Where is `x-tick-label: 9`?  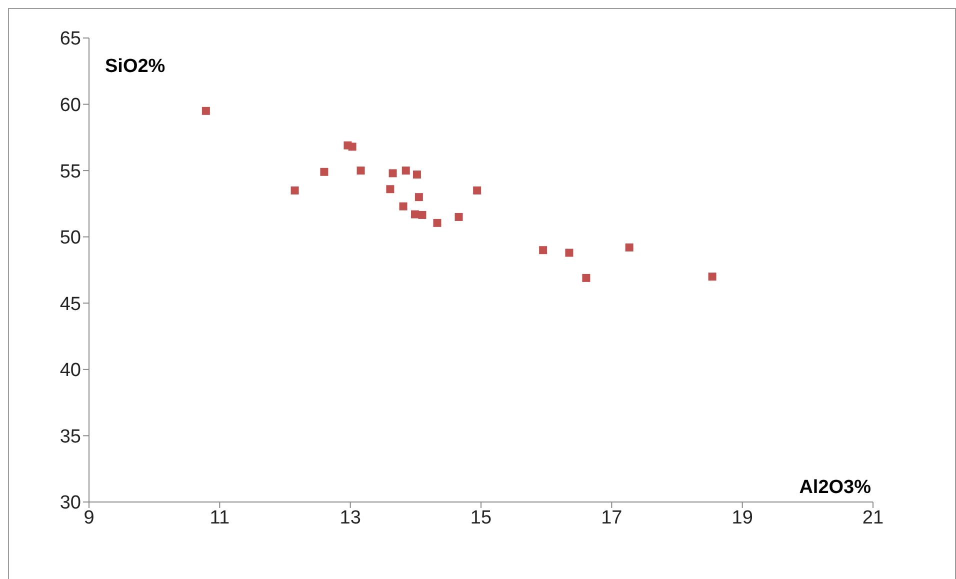 x-tick-label: 9 is located at coordinates (89, 517).